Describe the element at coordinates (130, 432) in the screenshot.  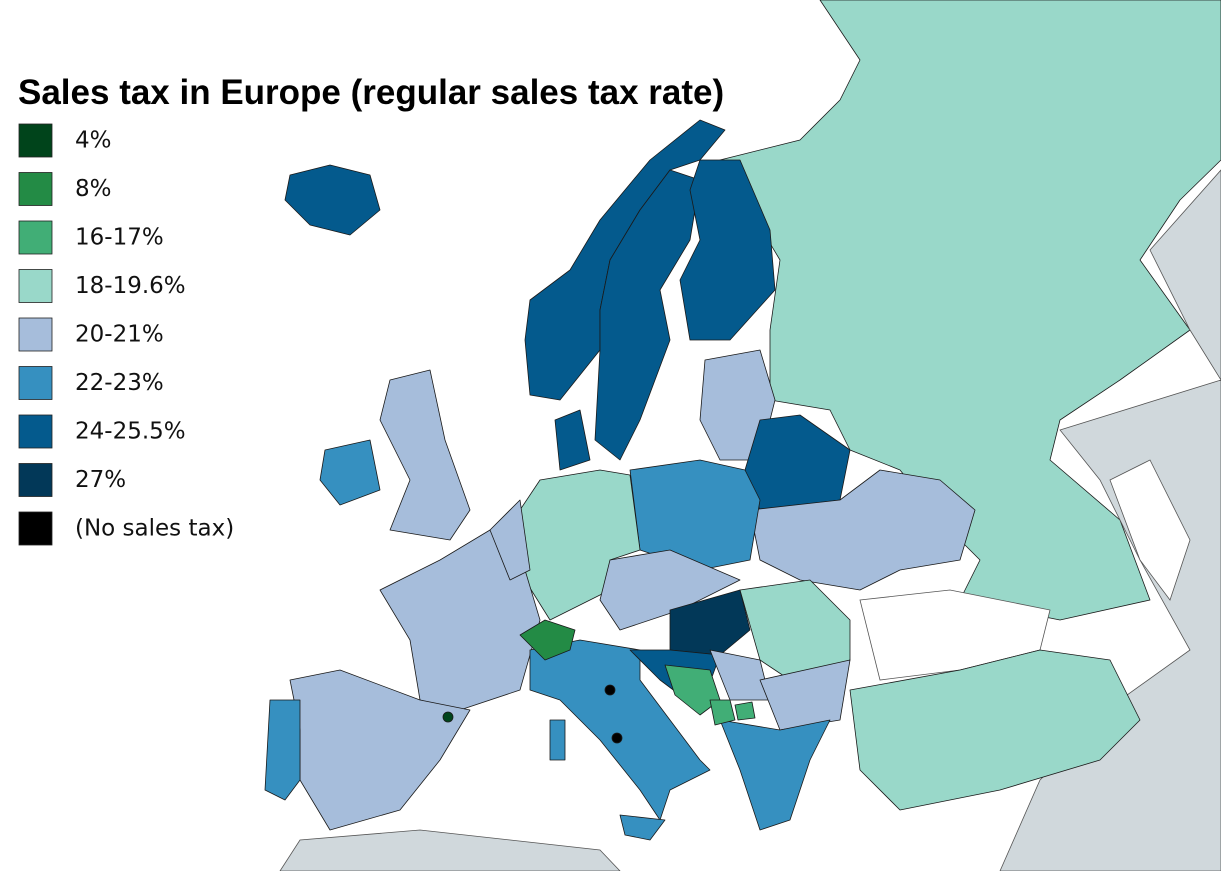
I see `legend-label: 24-25.5%` at that location.